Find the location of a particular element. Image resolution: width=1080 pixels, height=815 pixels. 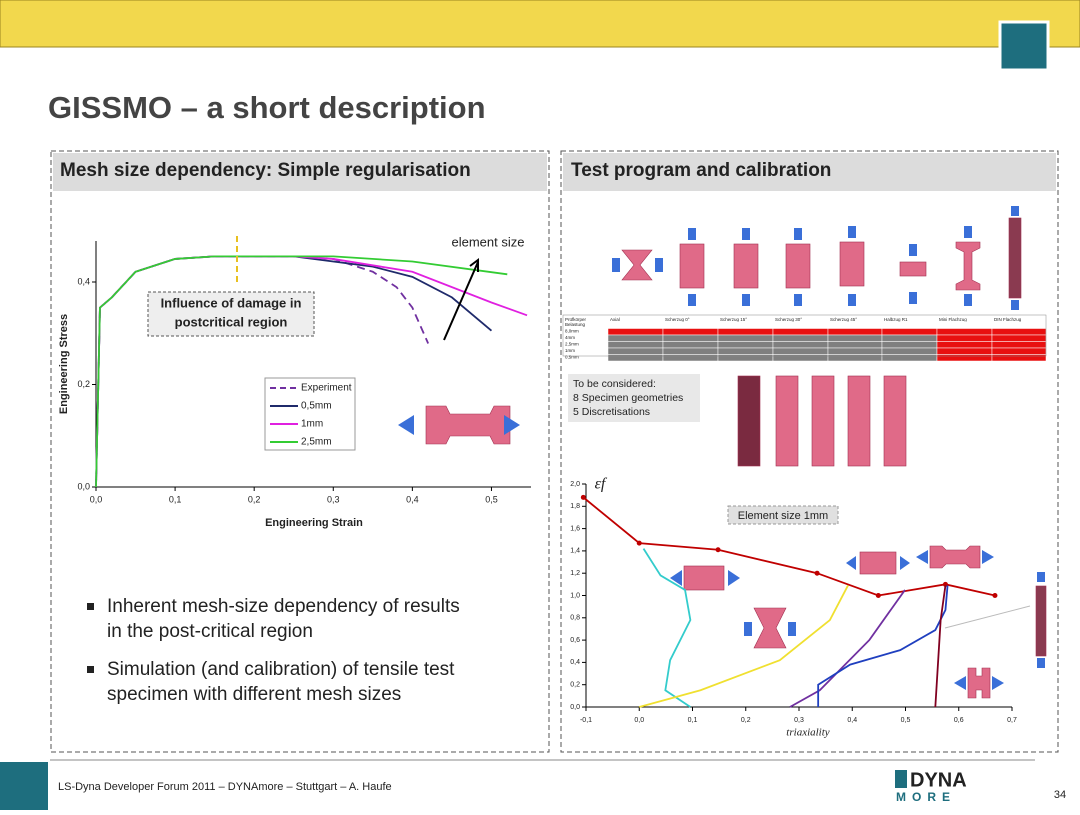

table-header: Scherzug 0° is located at coordinates (677, 319).